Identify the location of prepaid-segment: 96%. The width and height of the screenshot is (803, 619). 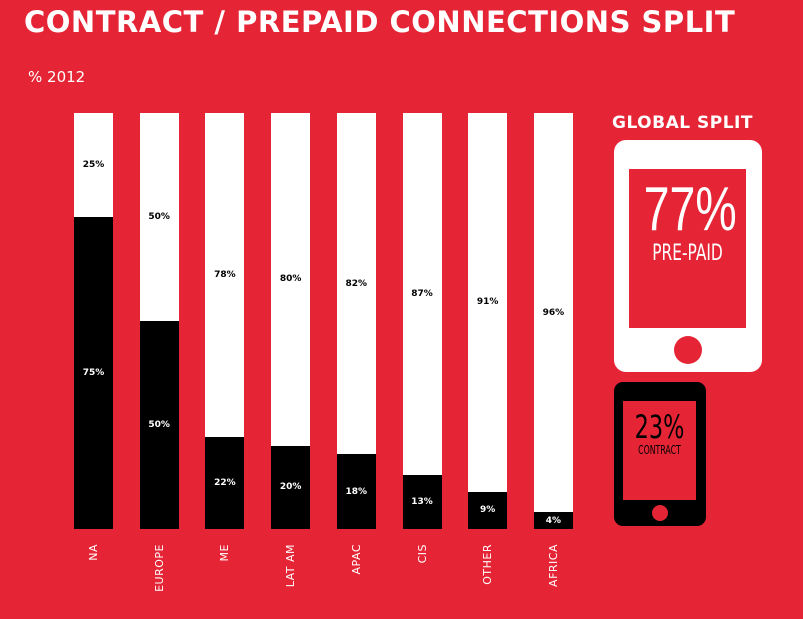
(553, 313).